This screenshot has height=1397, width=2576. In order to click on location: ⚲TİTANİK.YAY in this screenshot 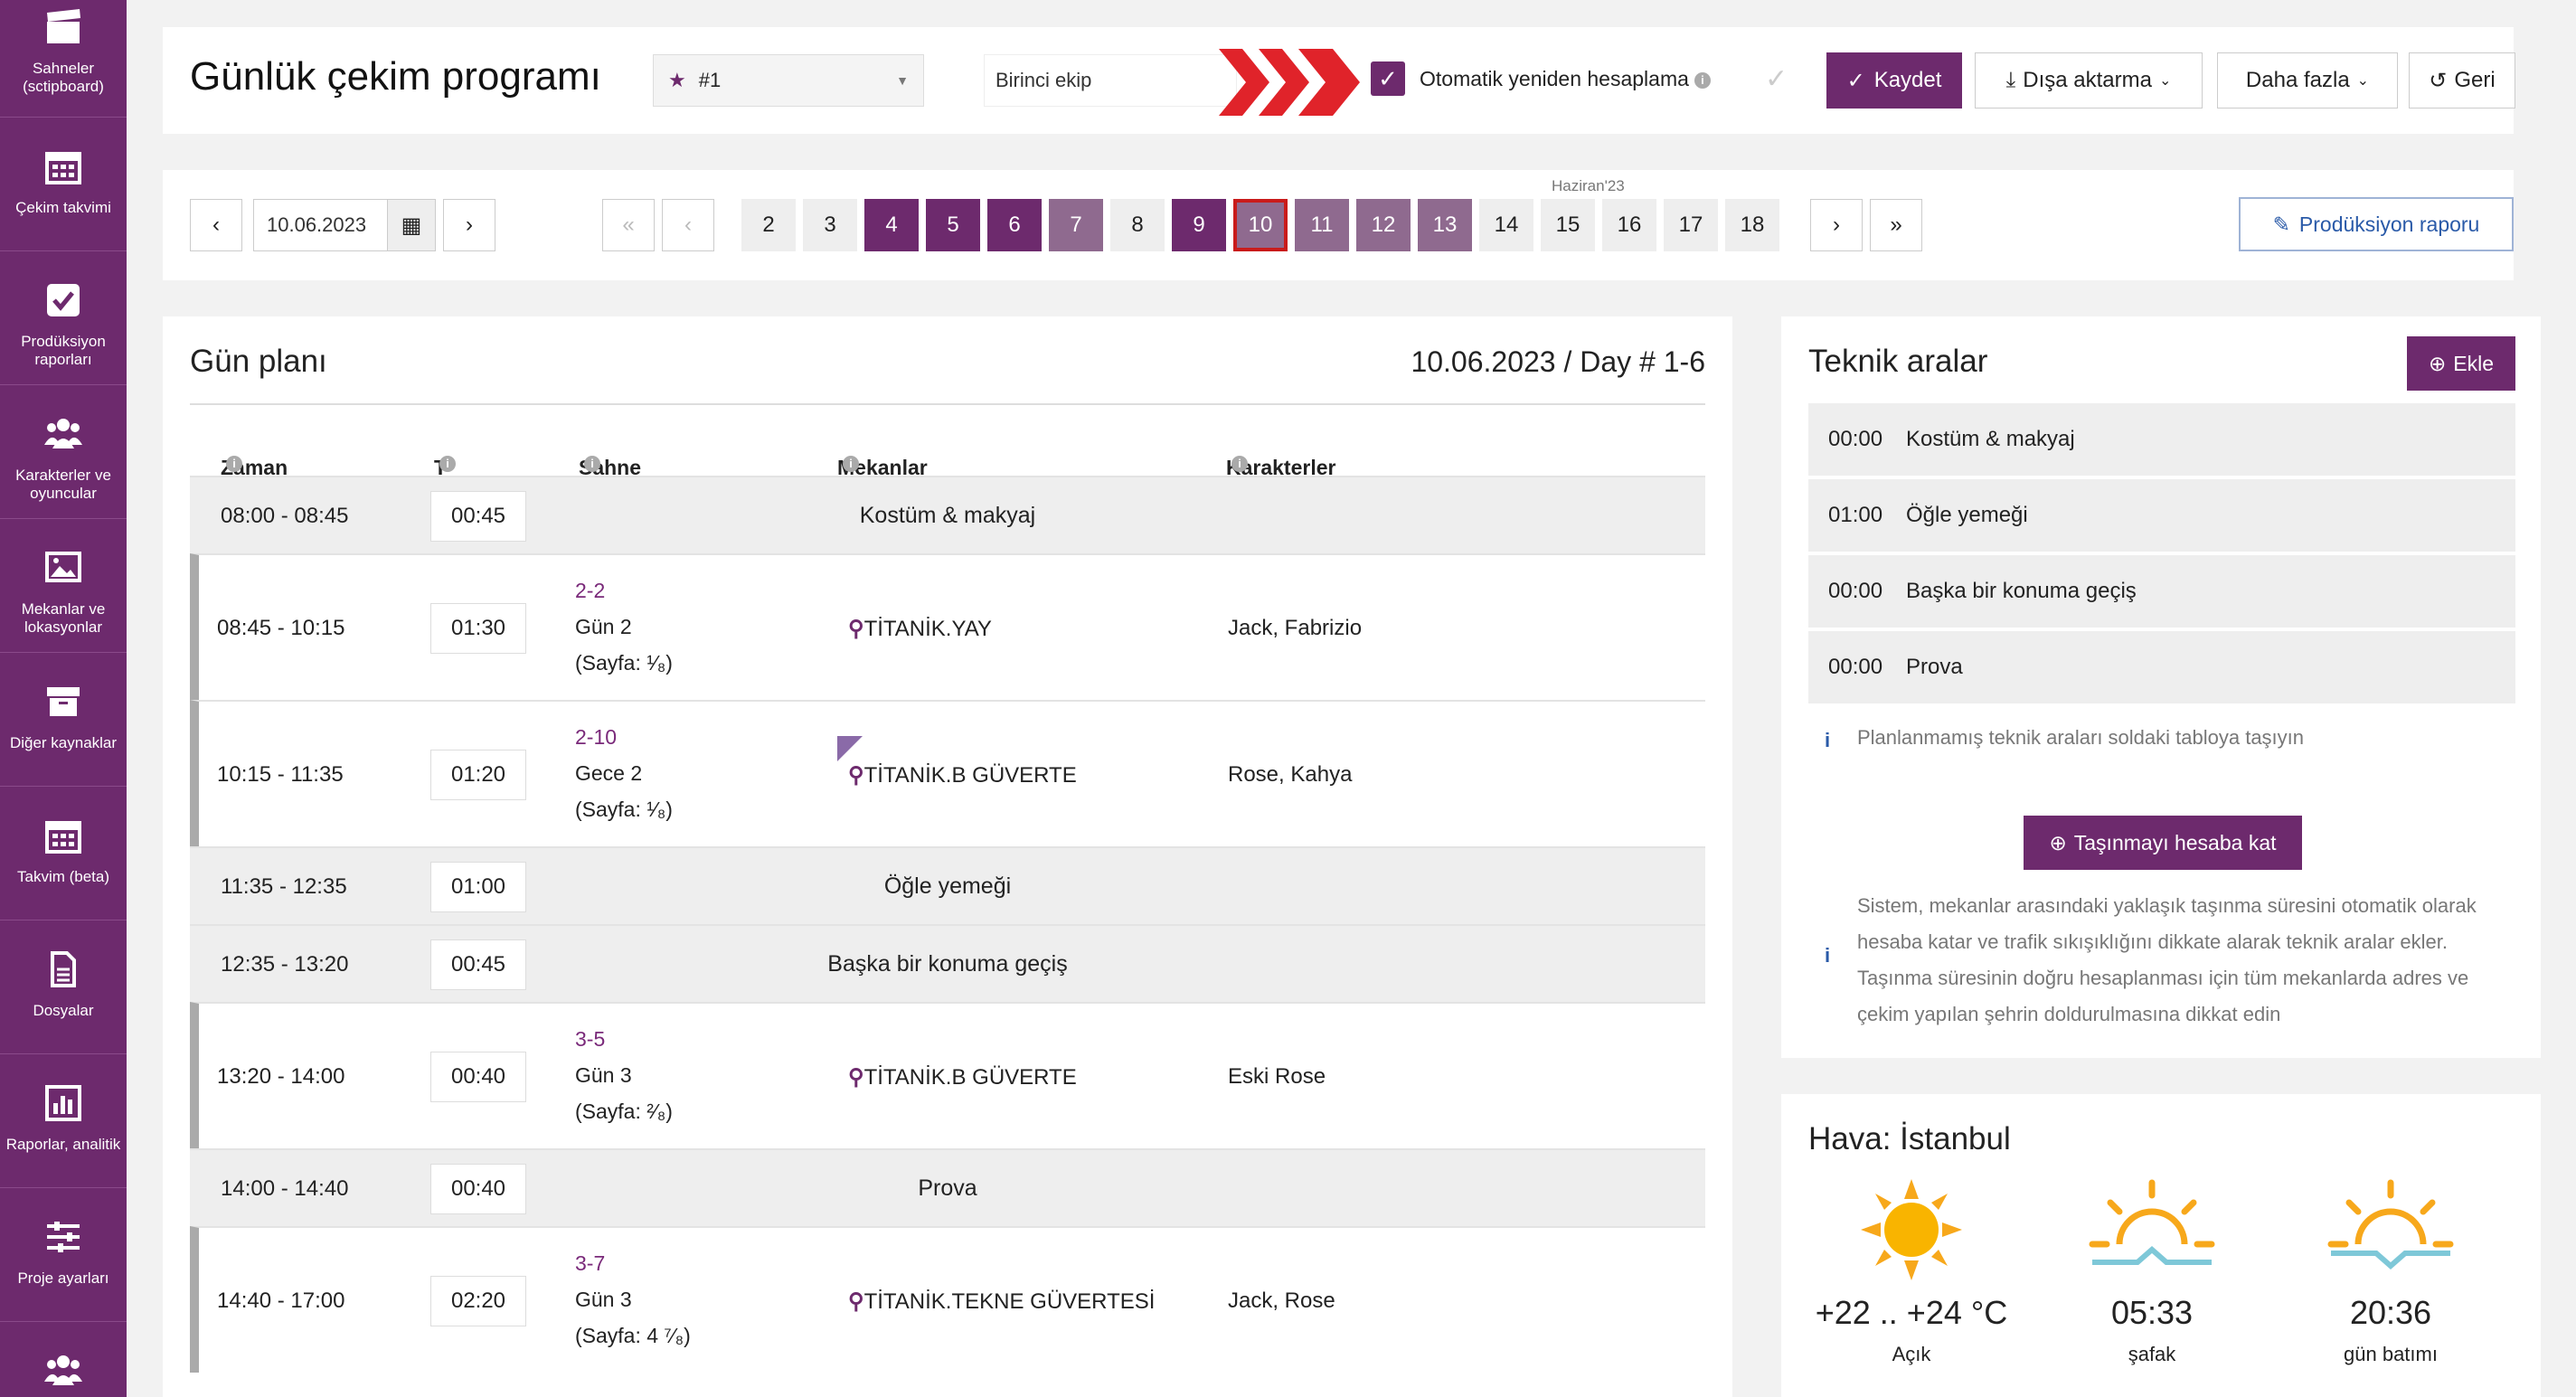, I will do `click(920, 629)`.